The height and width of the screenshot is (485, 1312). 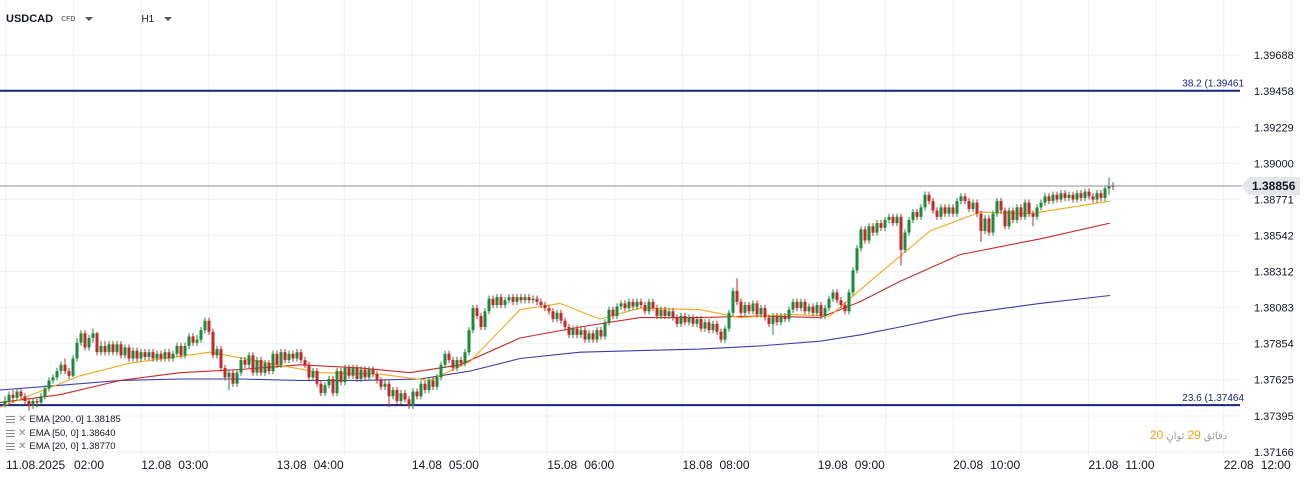 I want to click on close-icon: ✕, so click(x=22, y=433).